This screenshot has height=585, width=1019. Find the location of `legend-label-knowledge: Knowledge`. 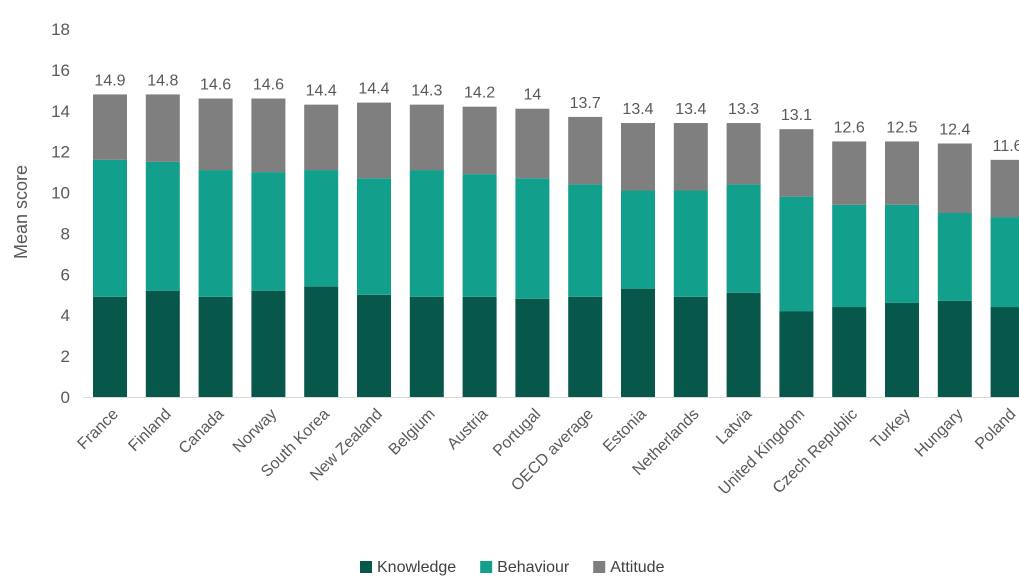

legend-label-knowledge: Knowledge is located at coordinates (416, 567).